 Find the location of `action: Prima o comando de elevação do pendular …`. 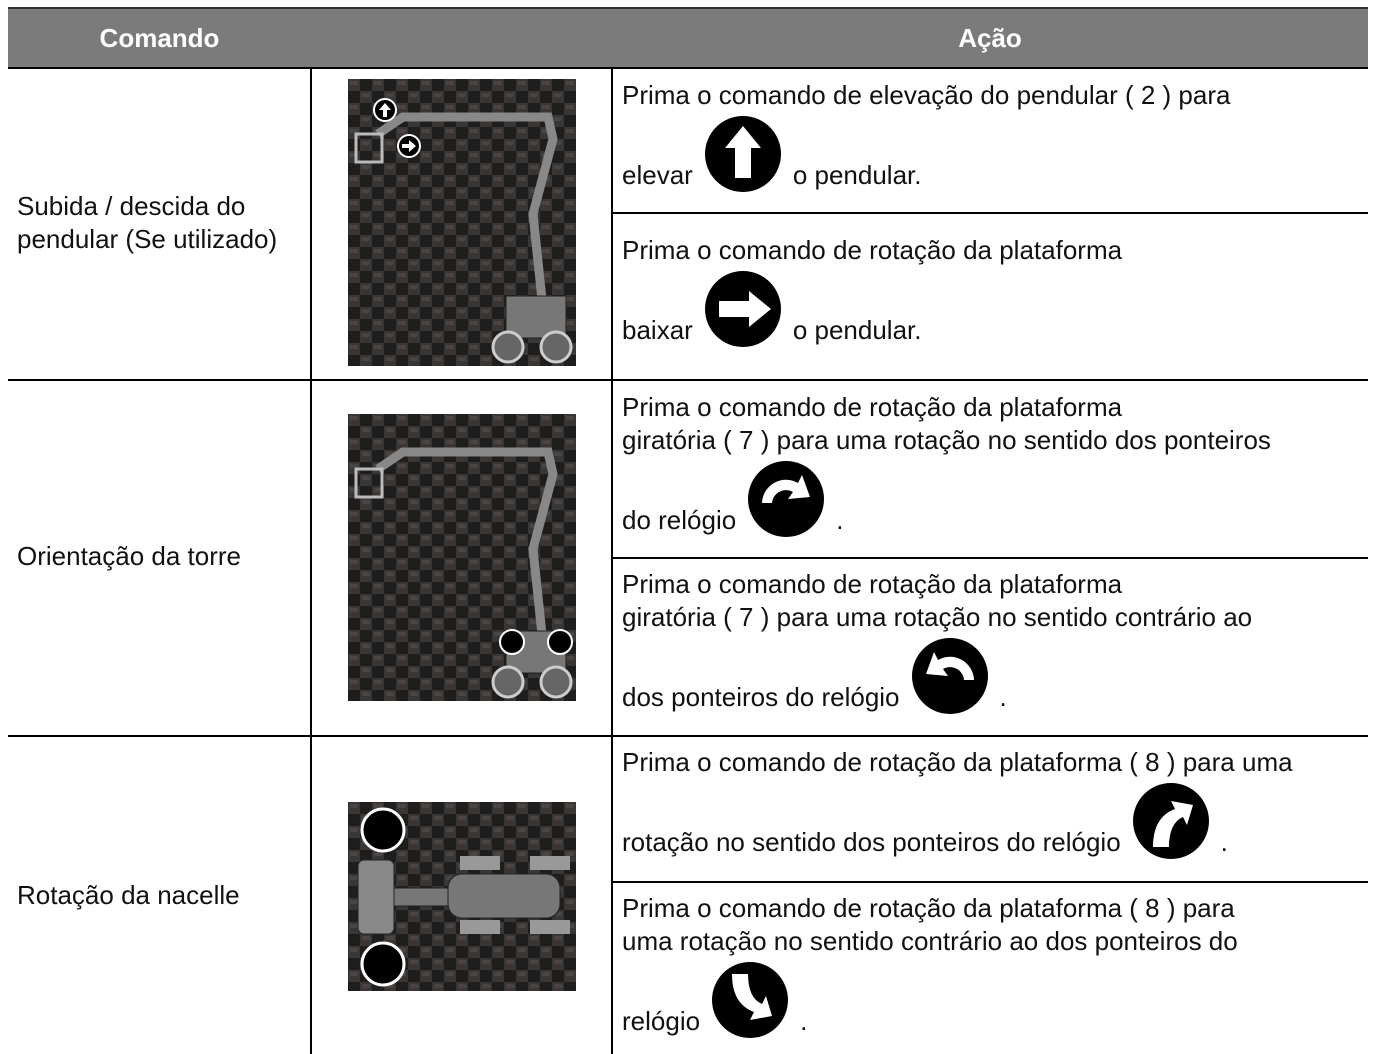

action: Prima o comando de elevação do pendular … is located at coordinates (992, 135).